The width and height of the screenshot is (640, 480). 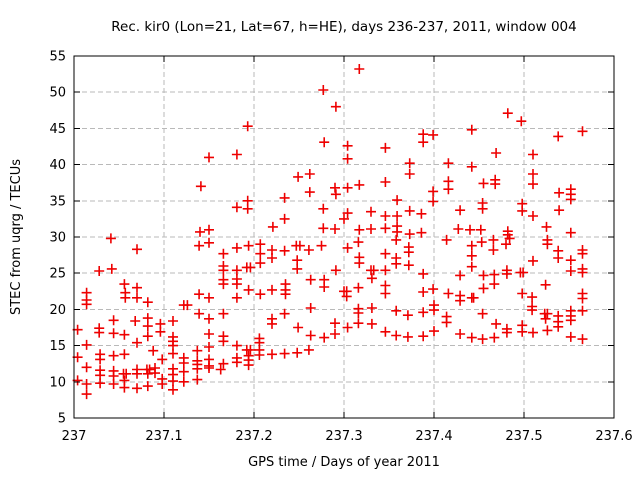 I want to click on y-tick-label: 30, so click(x=57, y=238).